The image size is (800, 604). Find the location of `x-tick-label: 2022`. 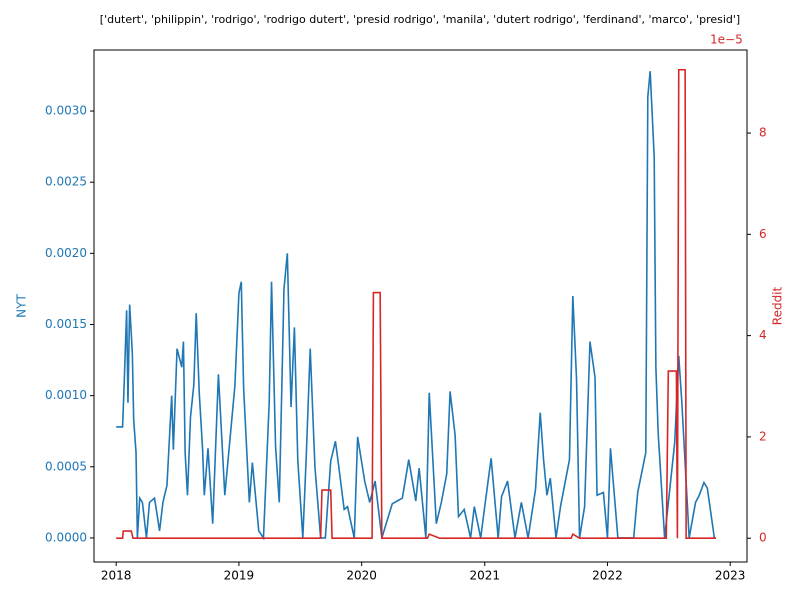

x-tick-label: 2022 is located at coordinates (607, 576).